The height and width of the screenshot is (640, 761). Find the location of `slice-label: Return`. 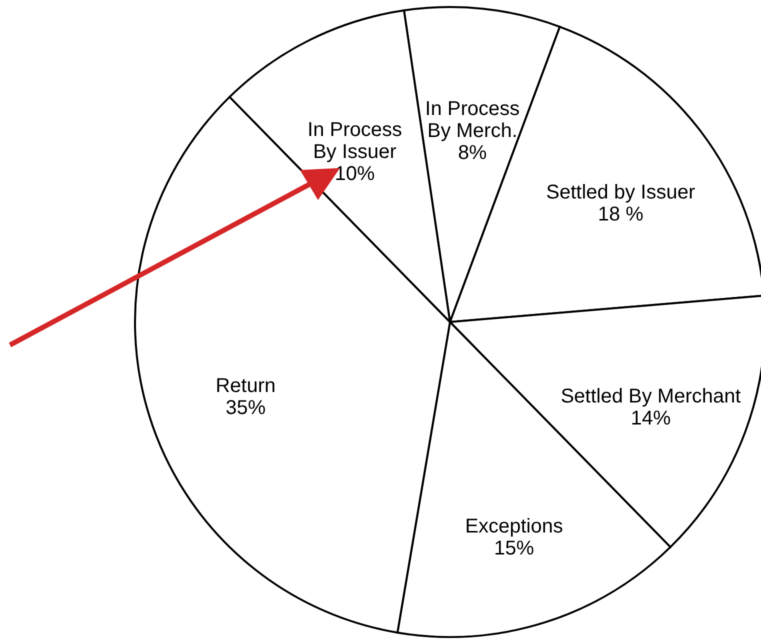

slice-label: Return is located at coordinates (246, 386).